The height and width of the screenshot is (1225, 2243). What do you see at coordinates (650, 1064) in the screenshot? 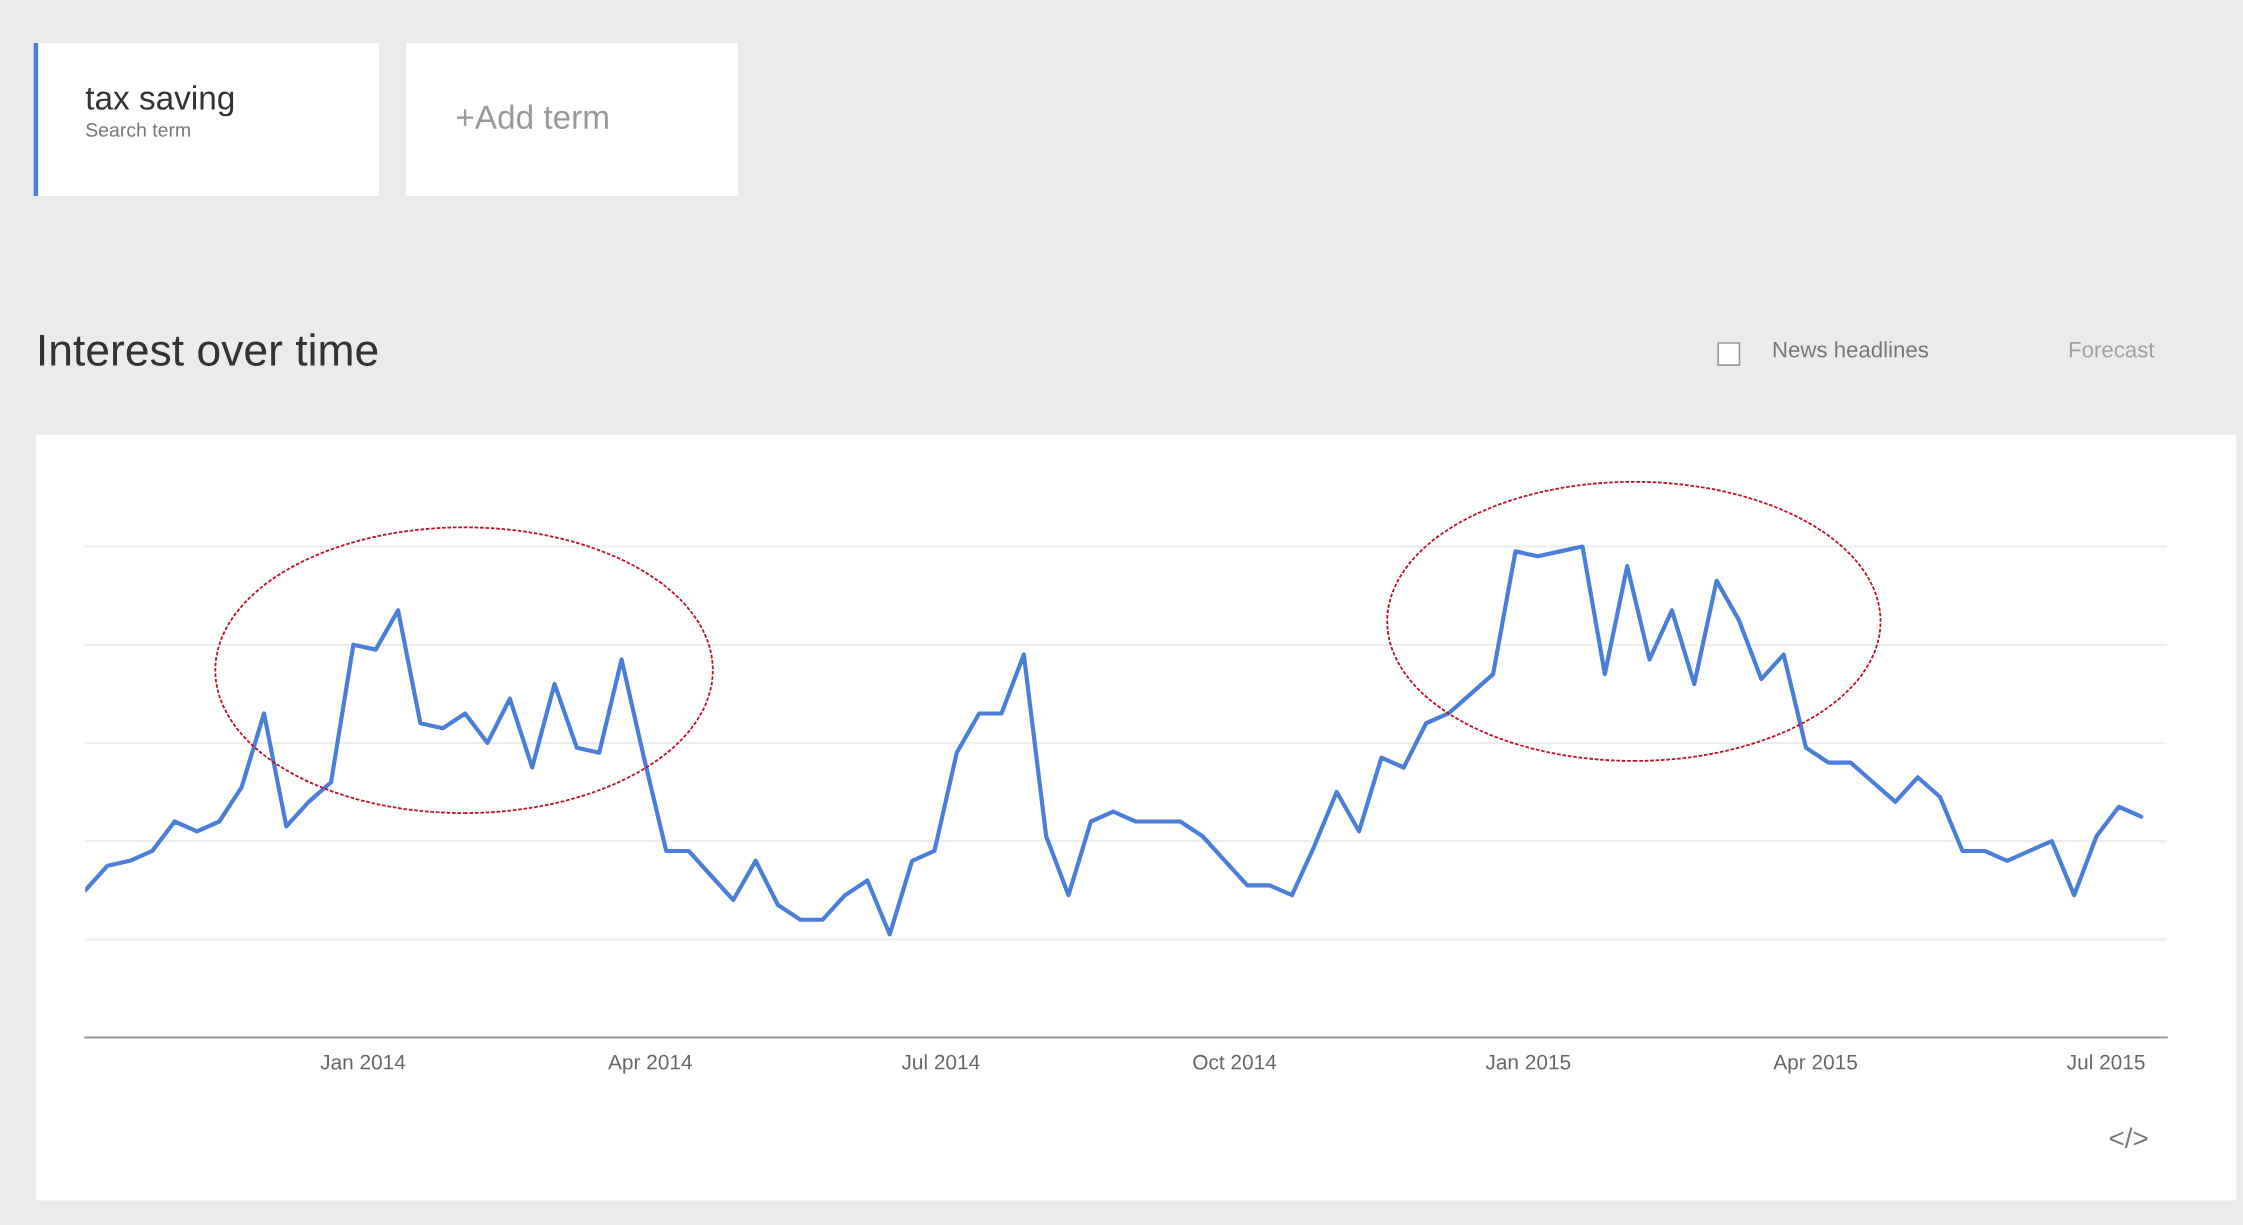
I see `x-tick-label: Apr 2014` at bounding box center [650, 1064].